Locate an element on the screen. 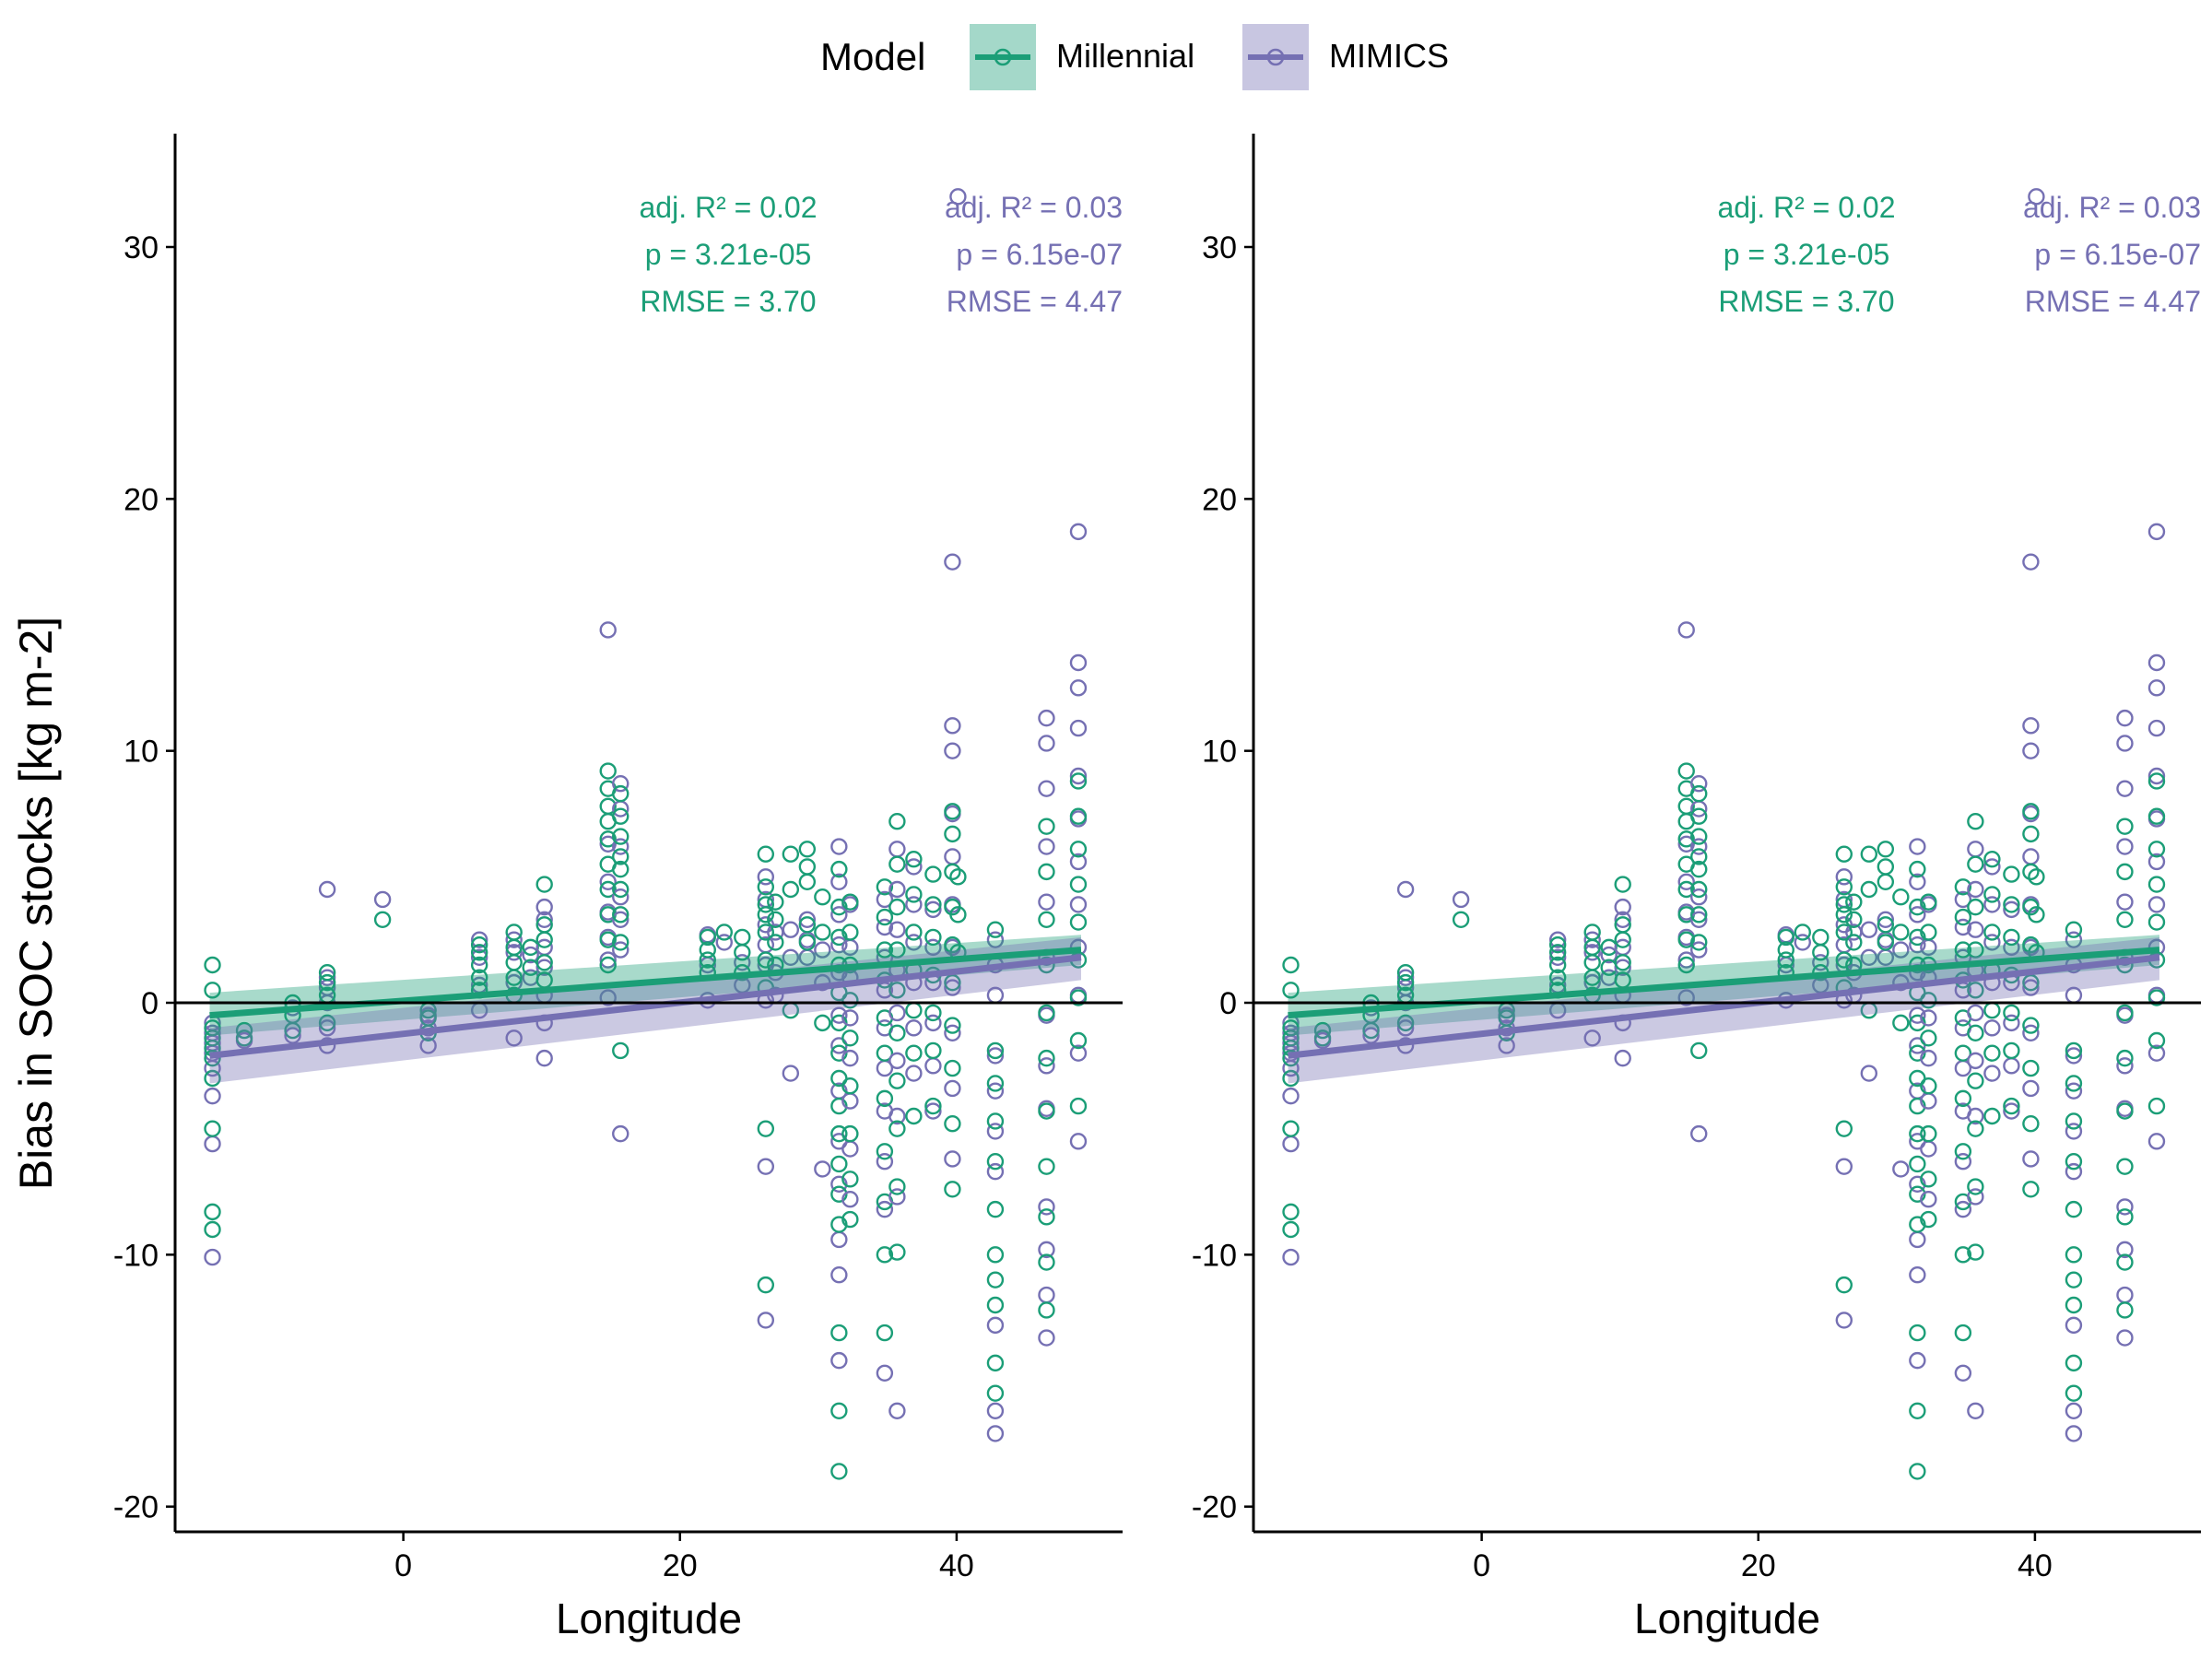 This screenshot has height=1659, width=2212. x-tick-label: 20 is located at coordinates (1758, 1565).